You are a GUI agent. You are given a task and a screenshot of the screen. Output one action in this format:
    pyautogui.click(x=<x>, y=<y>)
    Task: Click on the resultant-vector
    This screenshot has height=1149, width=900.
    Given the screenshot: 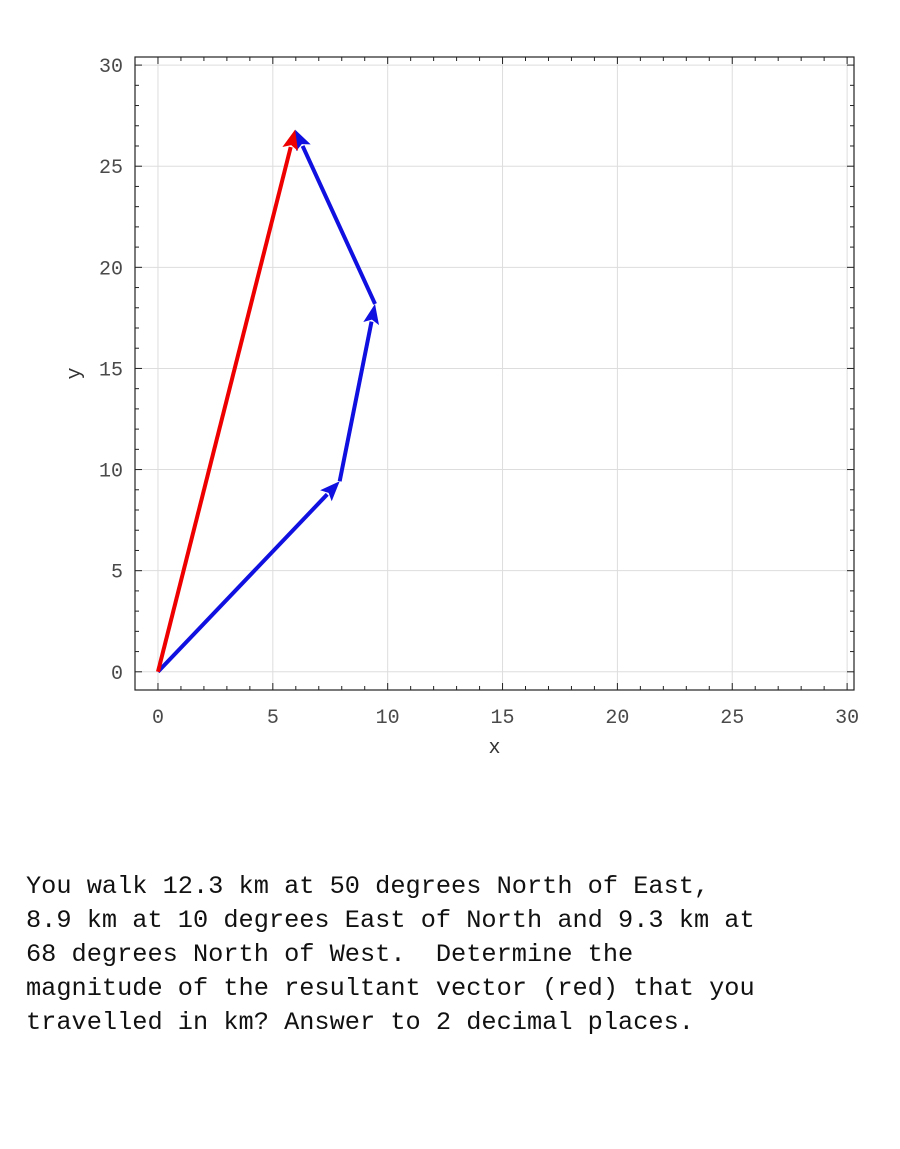 What is the action you would take?
    pyautogui.click(x=227, y=401)
    